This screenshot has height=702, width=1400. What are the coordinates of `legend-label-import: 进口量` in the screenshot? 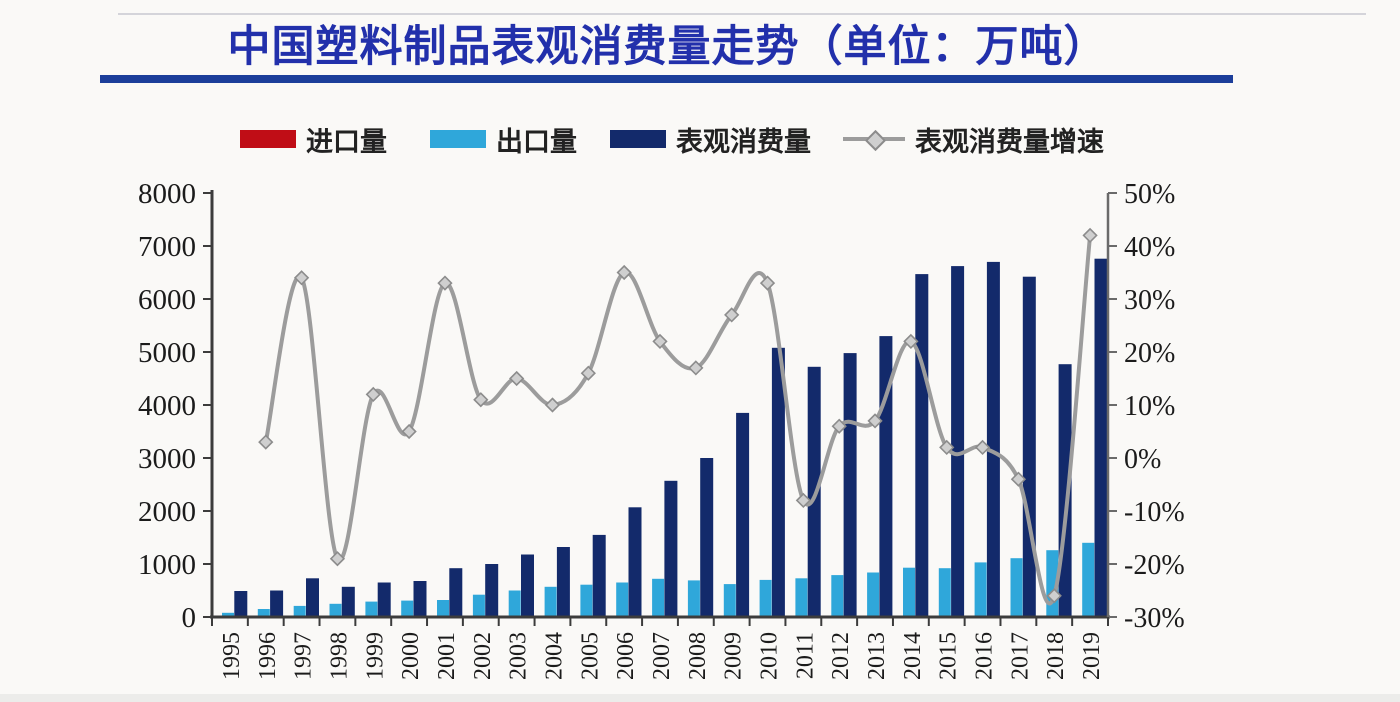 It's located at (346, 141).